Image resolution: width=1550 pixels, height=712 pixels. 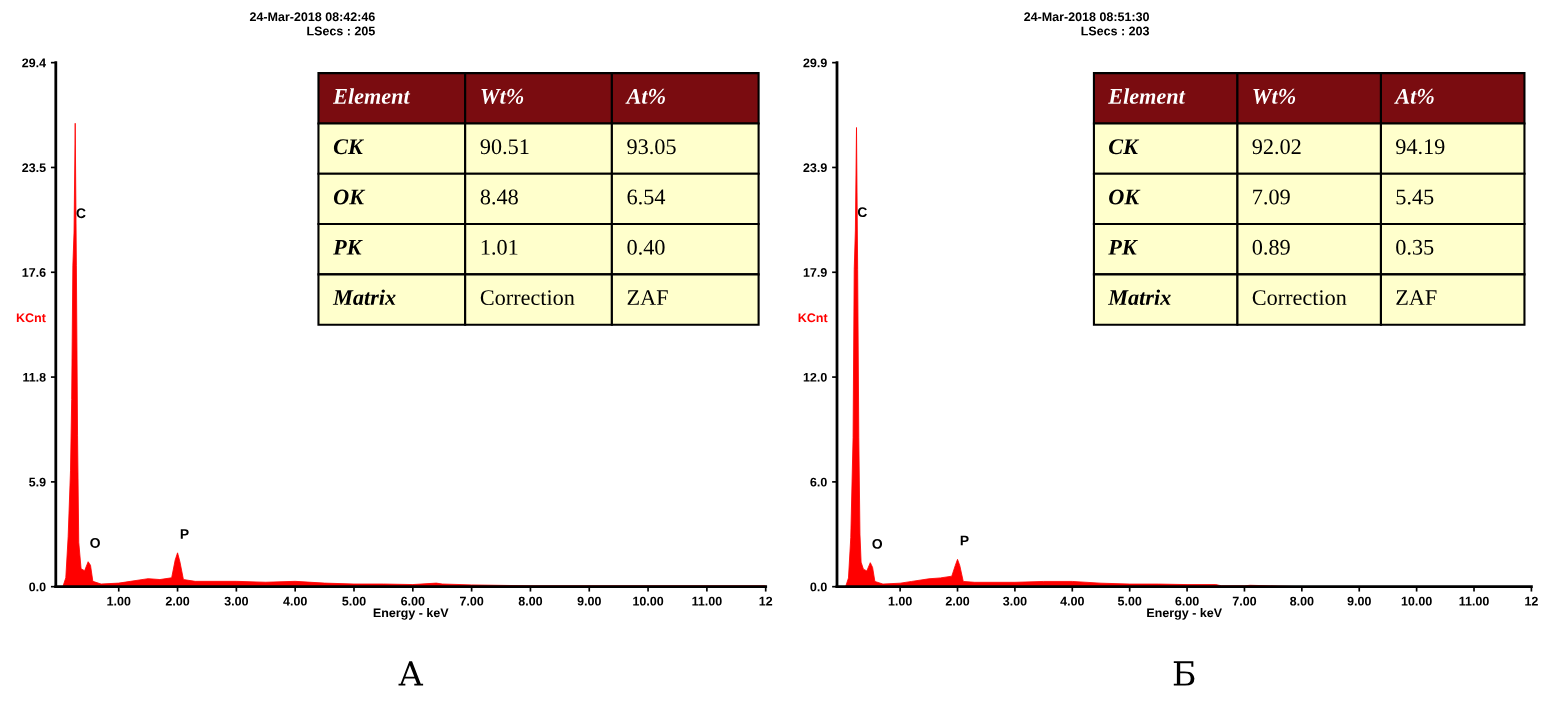 I want to click on annotation: 93.05, so click(x=651, y=147).